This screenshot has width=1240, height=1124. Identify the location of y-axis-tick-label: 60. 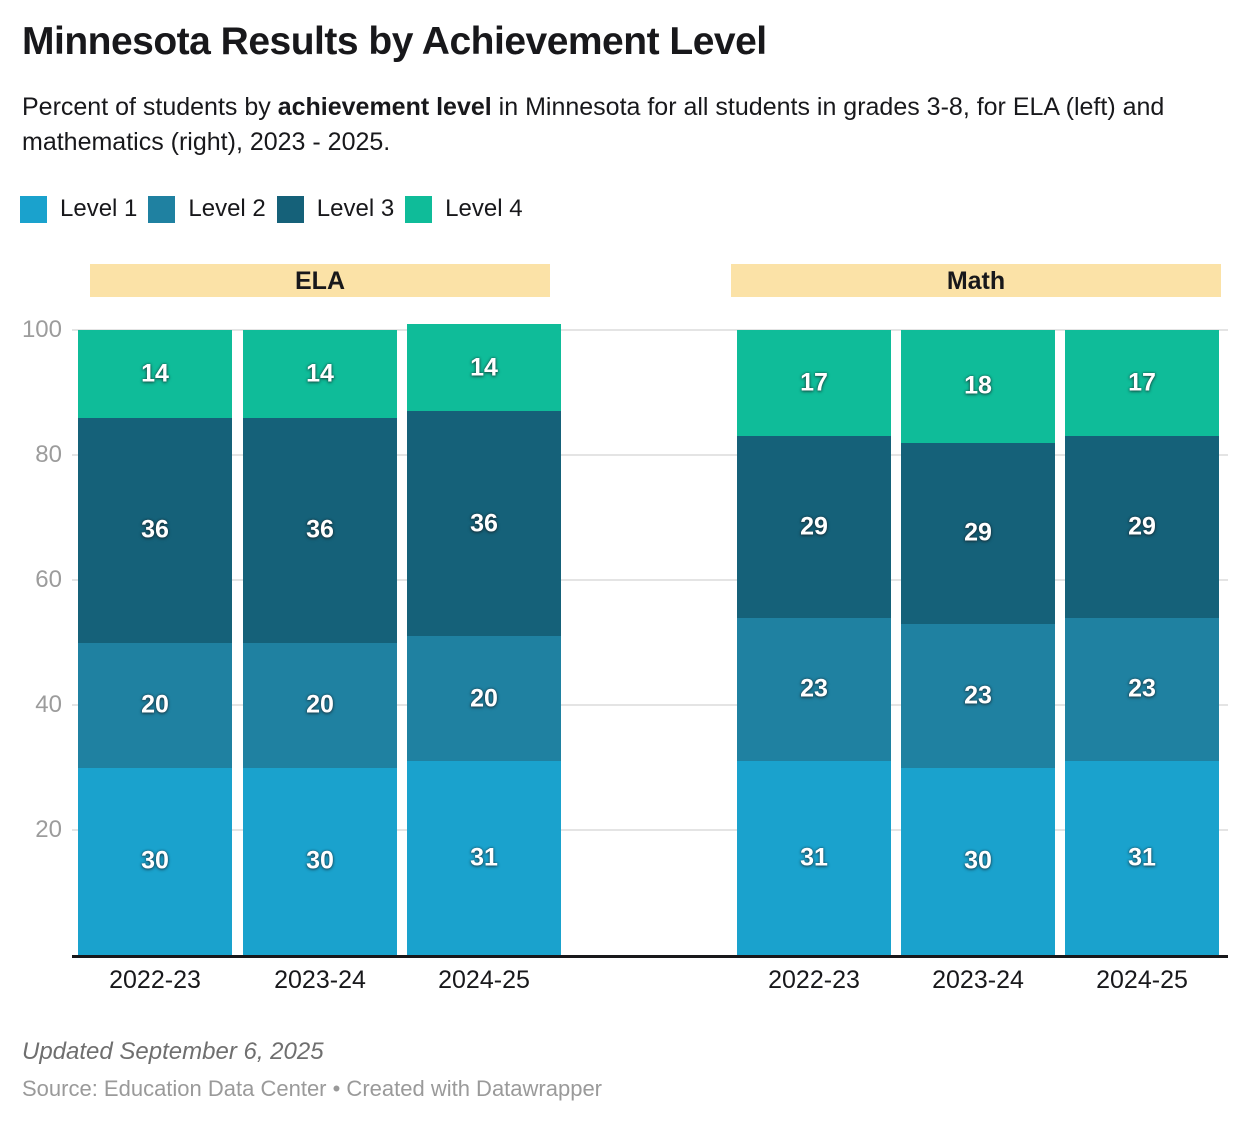
(48, 579).